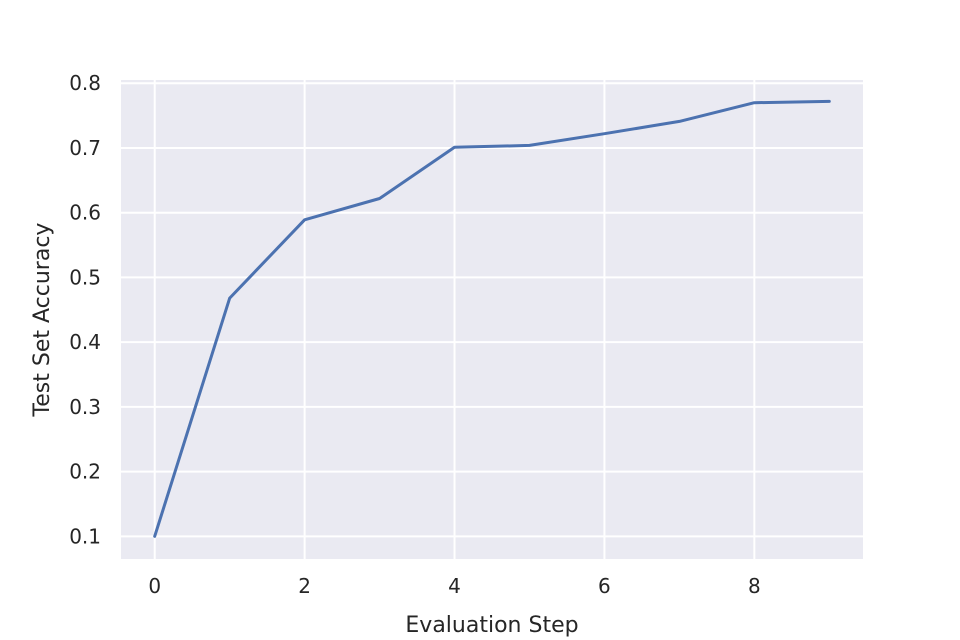 The width and height of the screenshot is (960, 640). Describe the element at coordinates (604, 586) in the screenshot. I see `x-tick-label: 6` at that location.